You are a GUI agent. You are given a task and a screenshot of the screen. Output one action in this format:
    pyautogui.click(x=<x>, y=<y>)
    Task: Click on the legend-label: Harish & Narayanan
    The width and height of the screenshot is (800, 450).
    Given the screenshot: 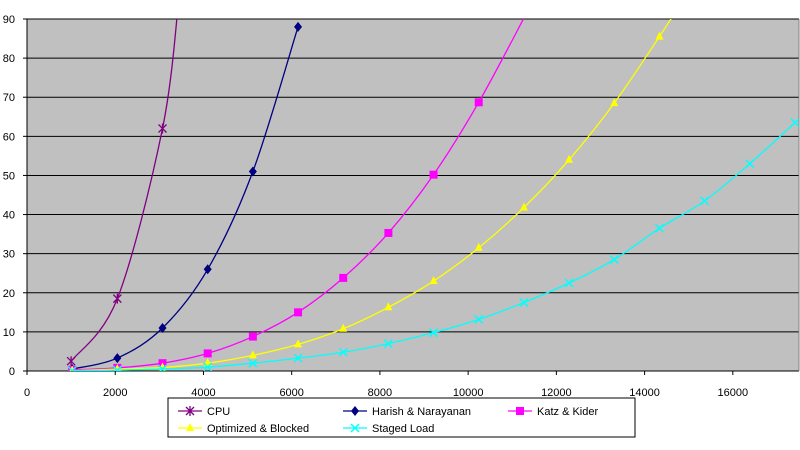 What is the action you would take?
    pyautogui.click(x=421, y=412)
    